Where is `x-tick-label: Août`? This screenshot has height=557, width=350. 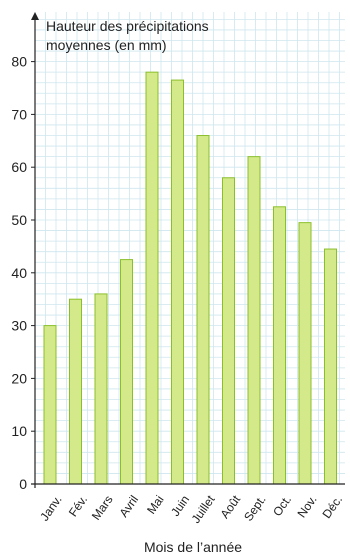 x-tick-label: Août is located at coordinates (231, 506).